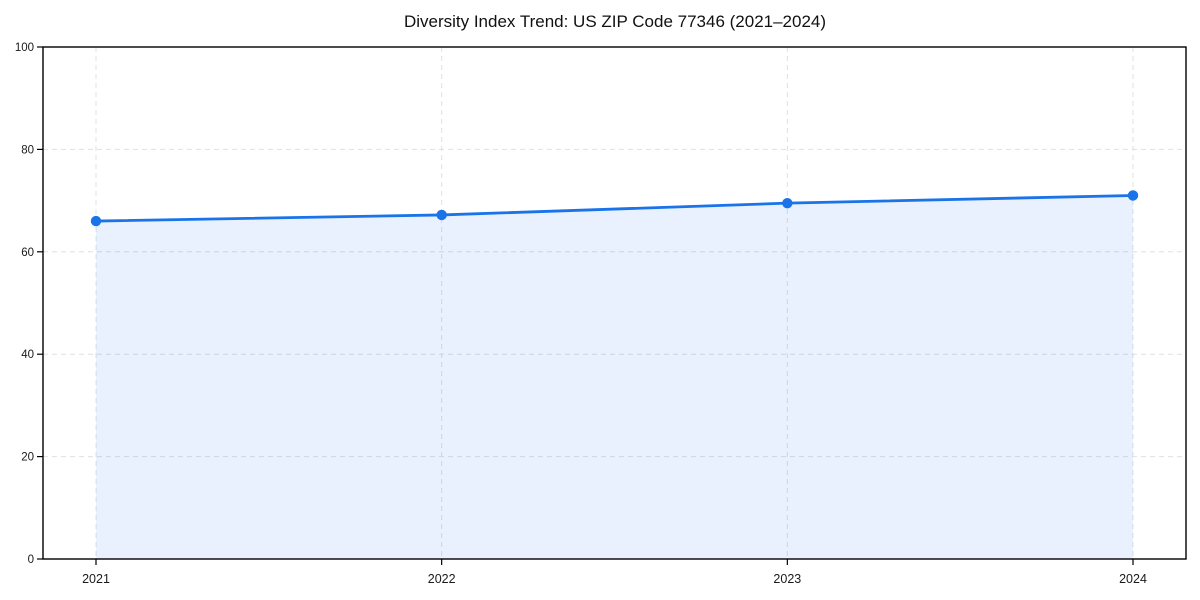 The height and width of the screenshot is (600, 1200). What do you see at coordinates (1133, 579) in the screenshot?
I see `x-tick-label-2024: 2024` at bounding box center [1133, 579].